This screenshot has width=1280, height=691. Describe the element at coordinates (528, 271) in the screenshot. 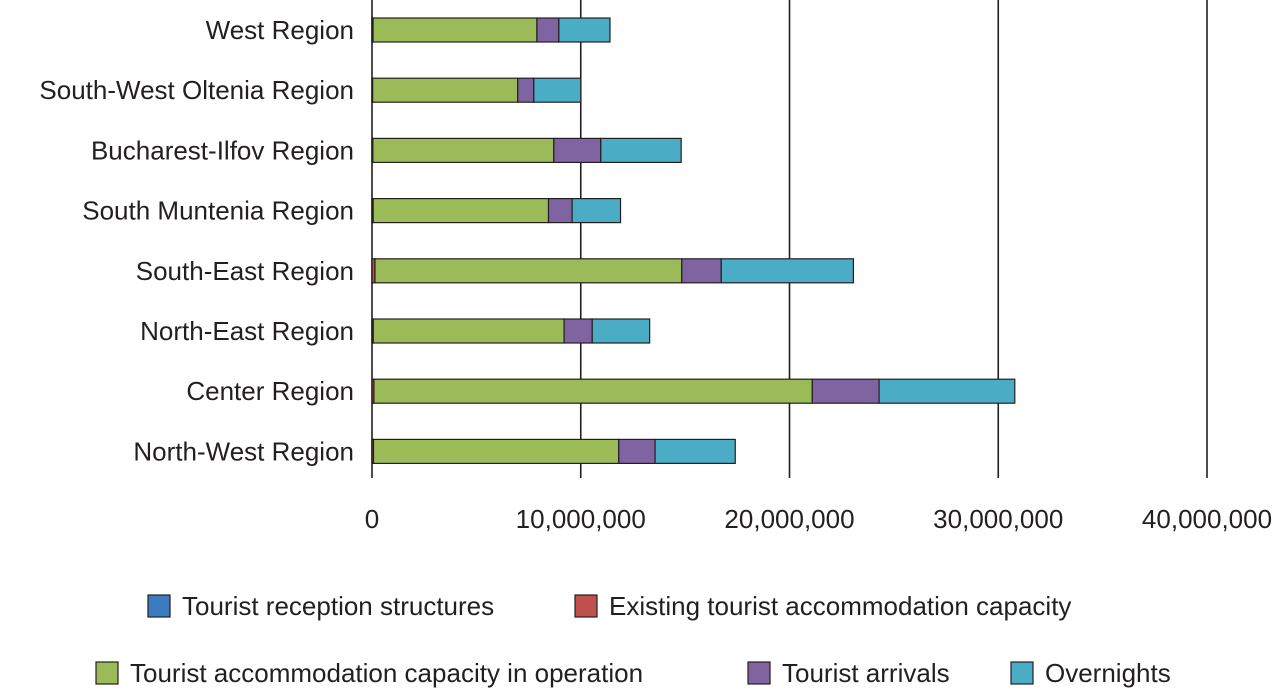

I see `bar-south-east-region-tourist-accommodation-capacity-in-operation` at that location.